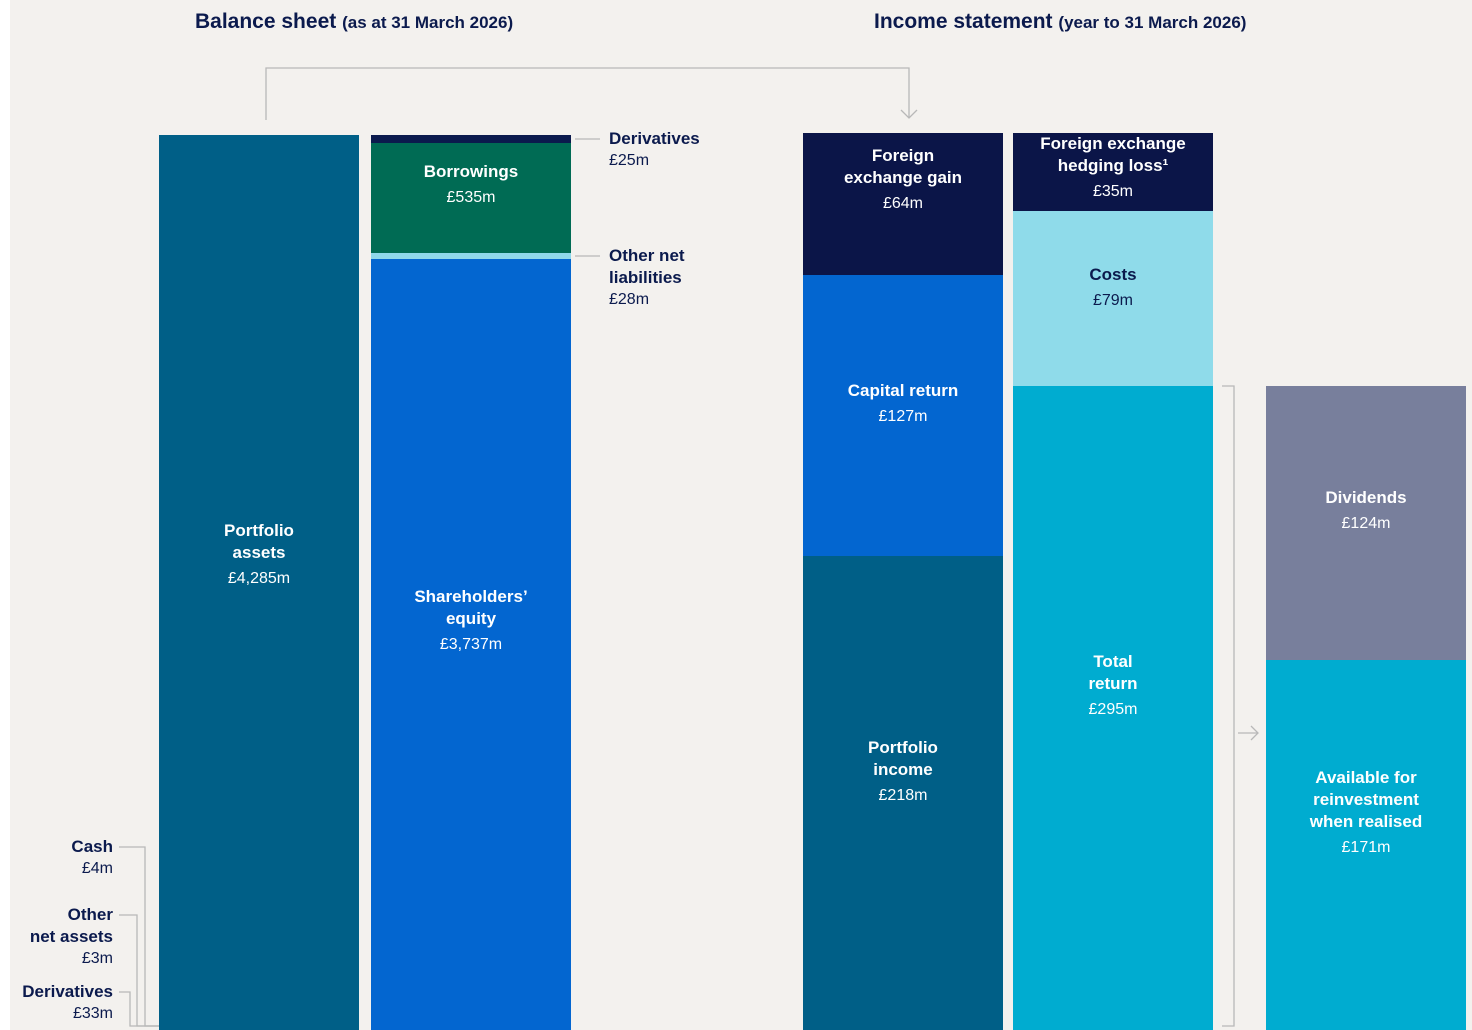 The width and height of the screenshot is (1472, 1030). I want to click on block-label: Portfolio income £218m, so click(903, 772).